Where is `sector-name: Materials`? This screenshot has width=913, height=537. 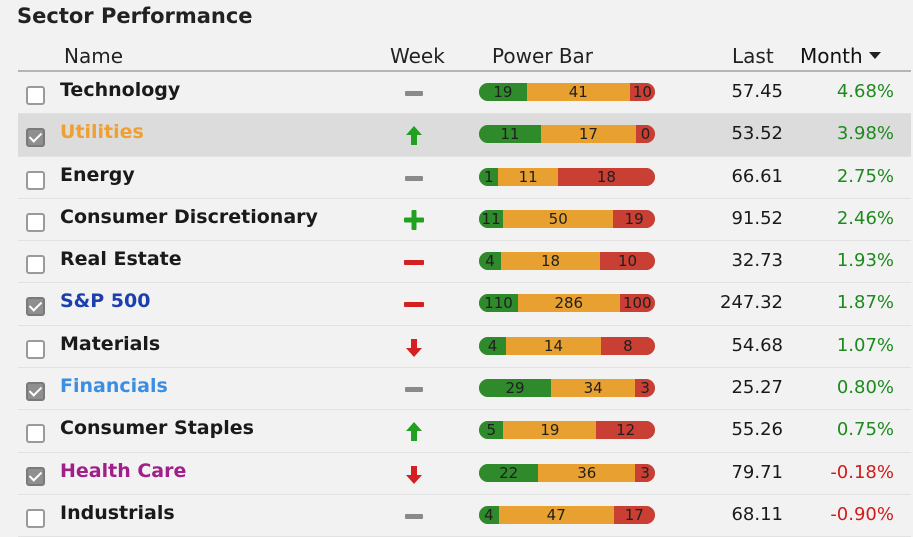
sector-name: Materials is located at coordinates (110, 343).